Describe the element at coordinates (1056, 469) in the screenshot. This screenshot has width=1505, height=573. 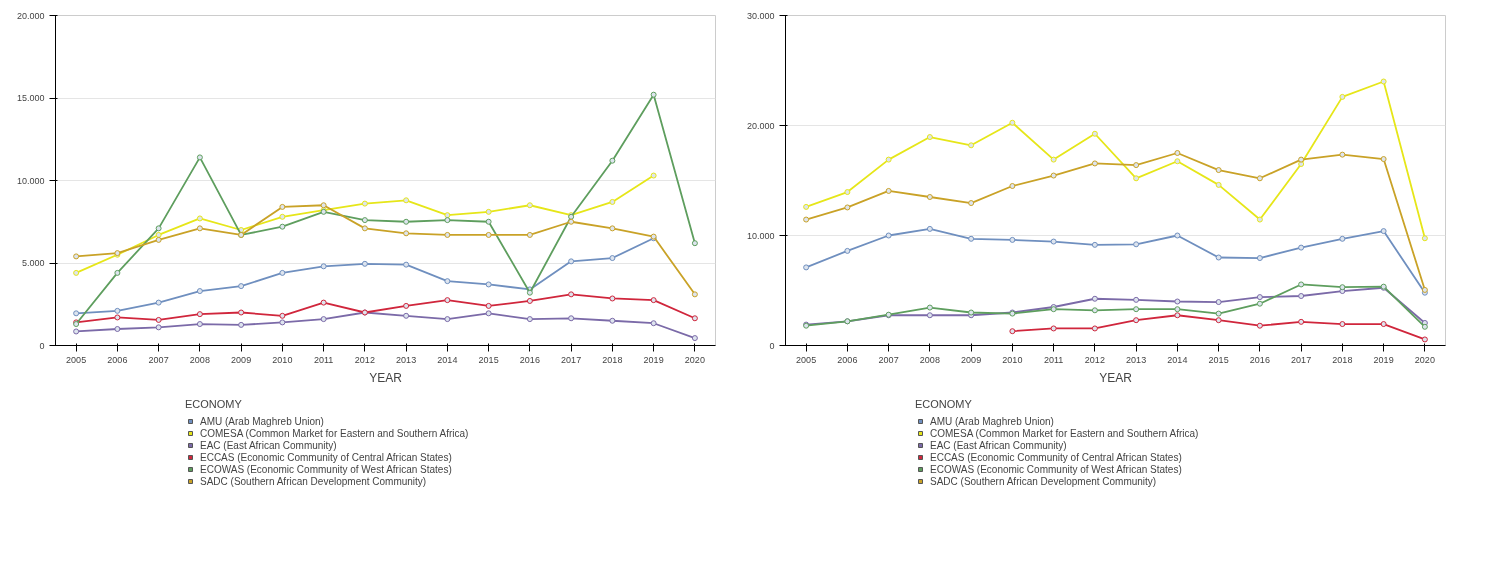
I see `legend-label: ECOWAS (Economic Community of West African States)` at that location.